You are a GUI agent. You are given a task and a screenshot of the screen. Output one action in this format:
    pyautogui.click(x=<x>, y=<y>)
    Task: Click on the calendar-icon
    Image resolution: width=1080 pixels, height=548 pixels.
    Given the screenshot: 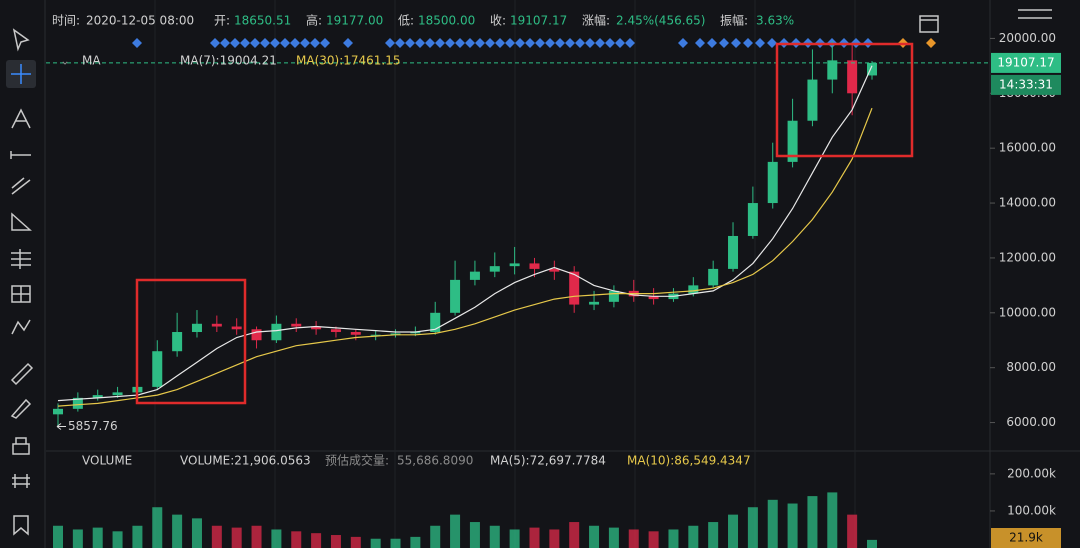 What is the action you would take?
    pyautogui.click(x=929, y=24)
    